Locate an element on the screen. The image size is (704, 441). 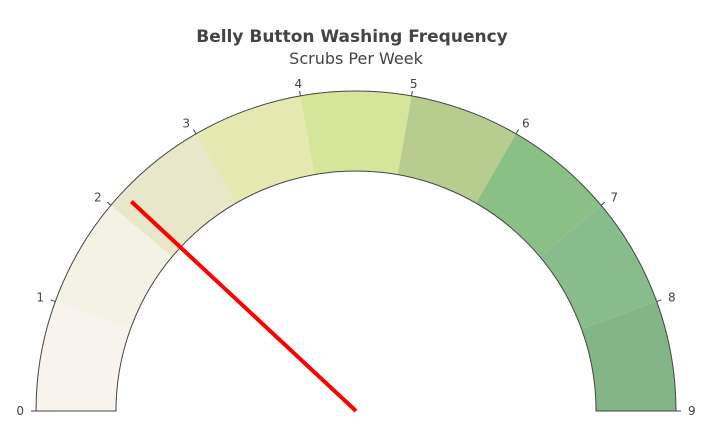
gauge-tick-label: 4 is located at coordinates (299, 84).